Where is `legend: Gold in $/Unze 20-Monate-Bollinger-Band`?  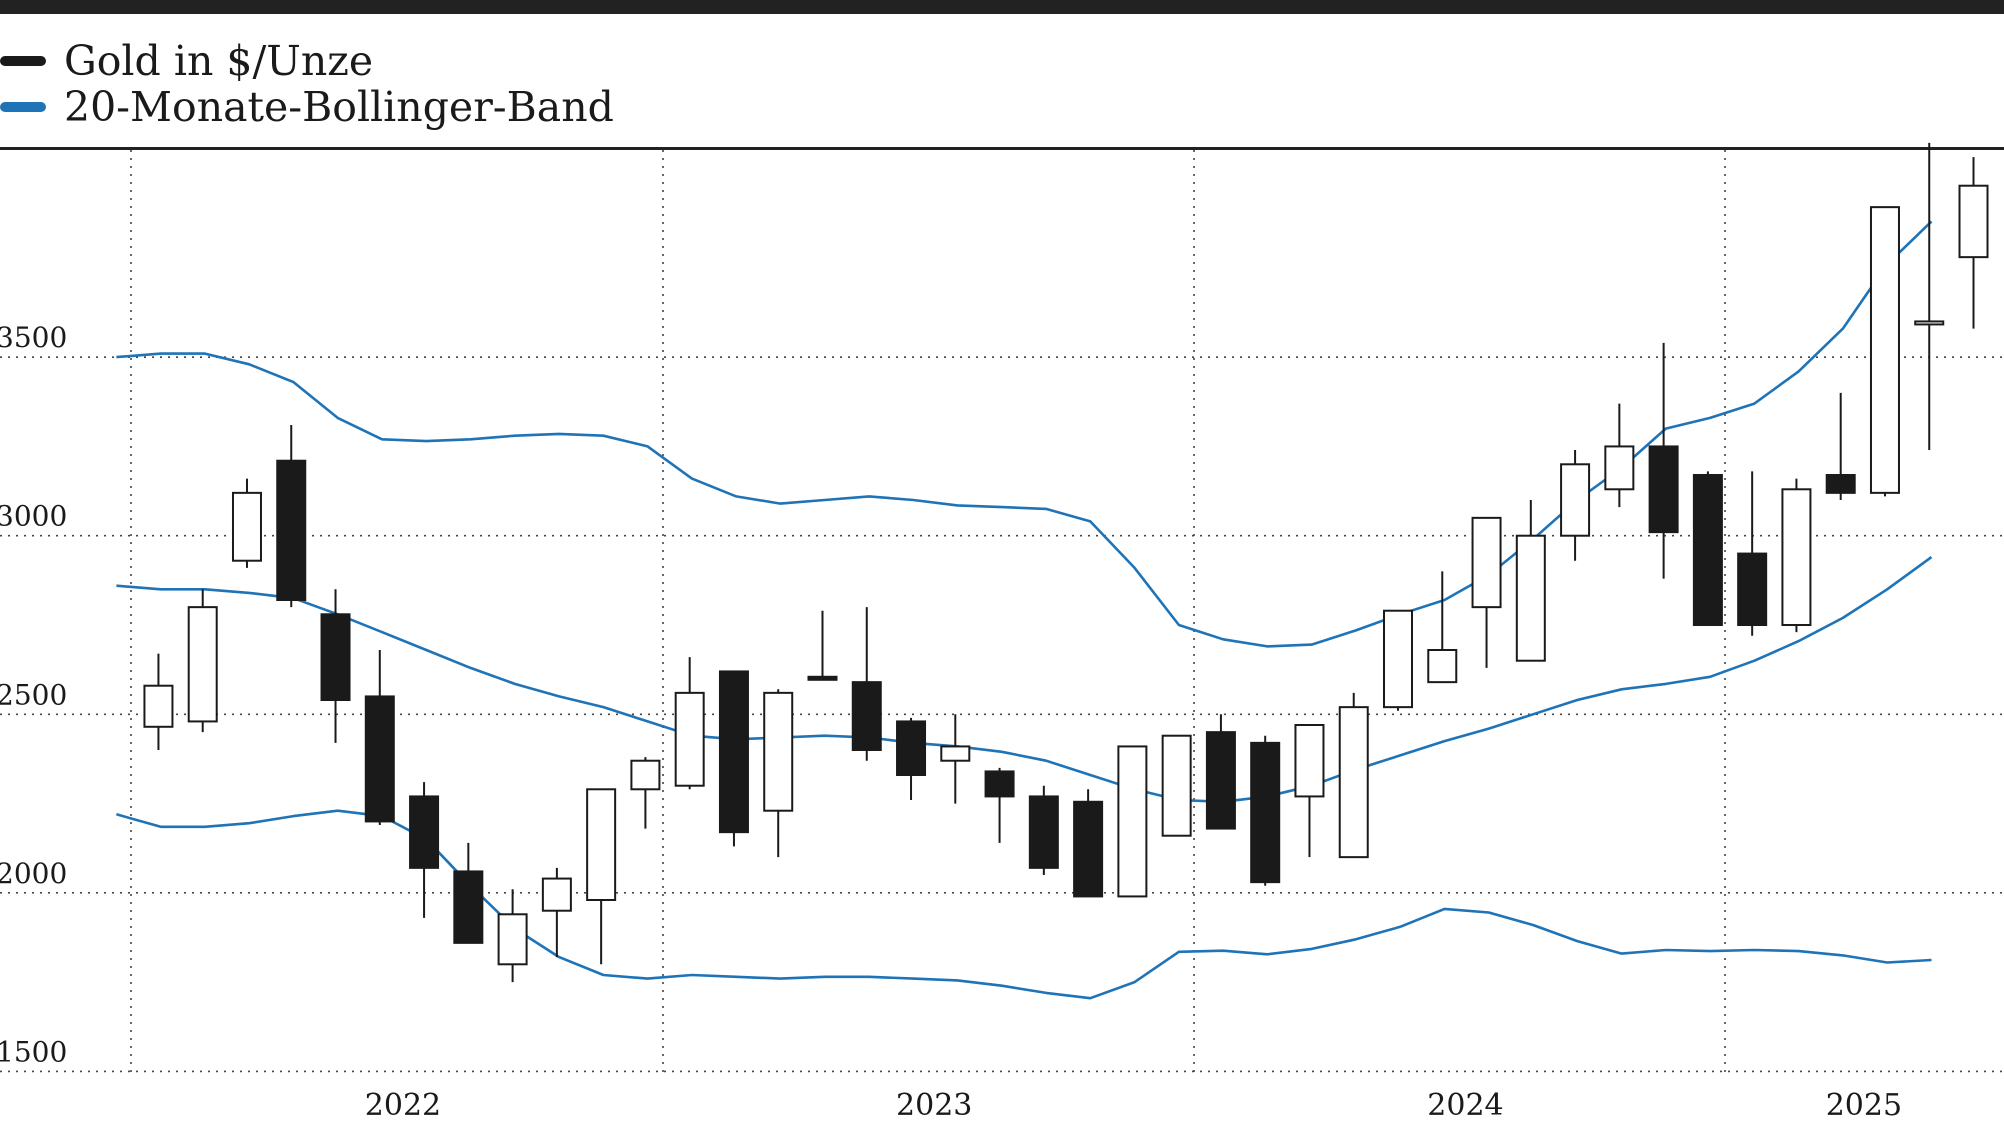 legend: Gold in $/Unze 20-Monate-Bollinger-Band is located at coordinates (307, 84).